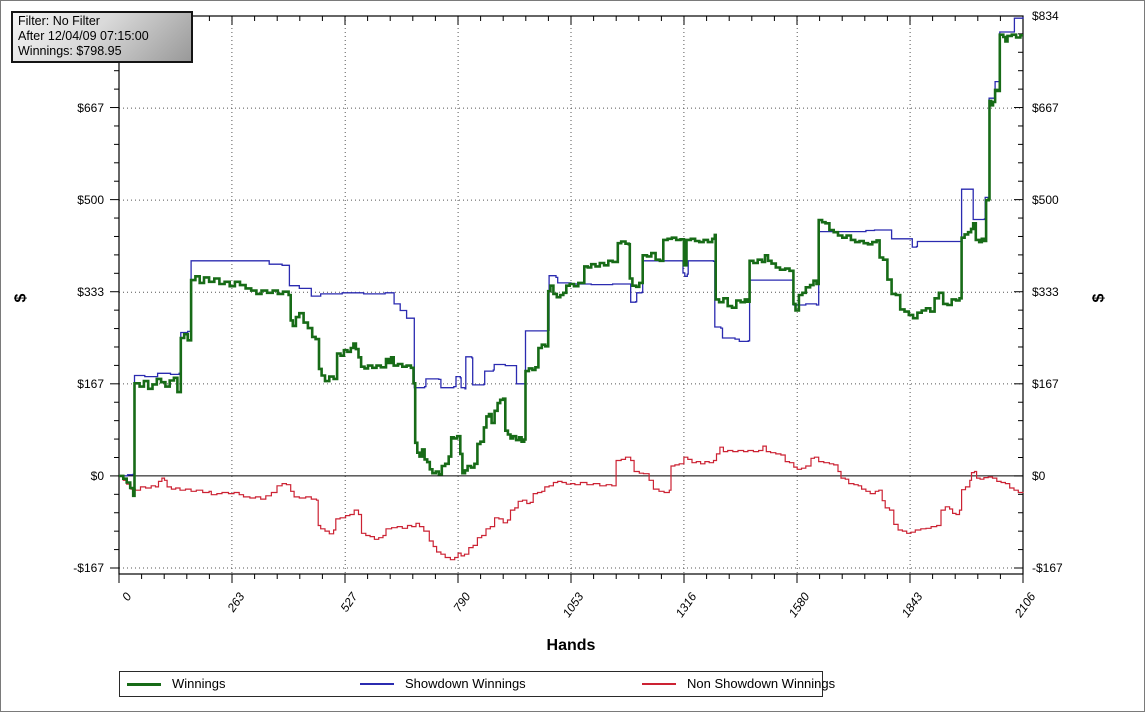 The image size is (1145, 712). What do you see at coordinates (90, 292) in the screenshot?
I see `y-tick-label-left: $333` at bounding box center [90, 292].